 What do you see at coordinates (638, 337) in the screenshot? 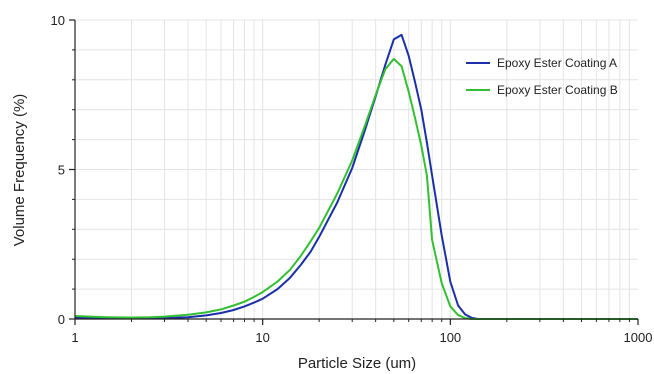
I see `x-tick-label: 1000` at bounding box center [638, 337].